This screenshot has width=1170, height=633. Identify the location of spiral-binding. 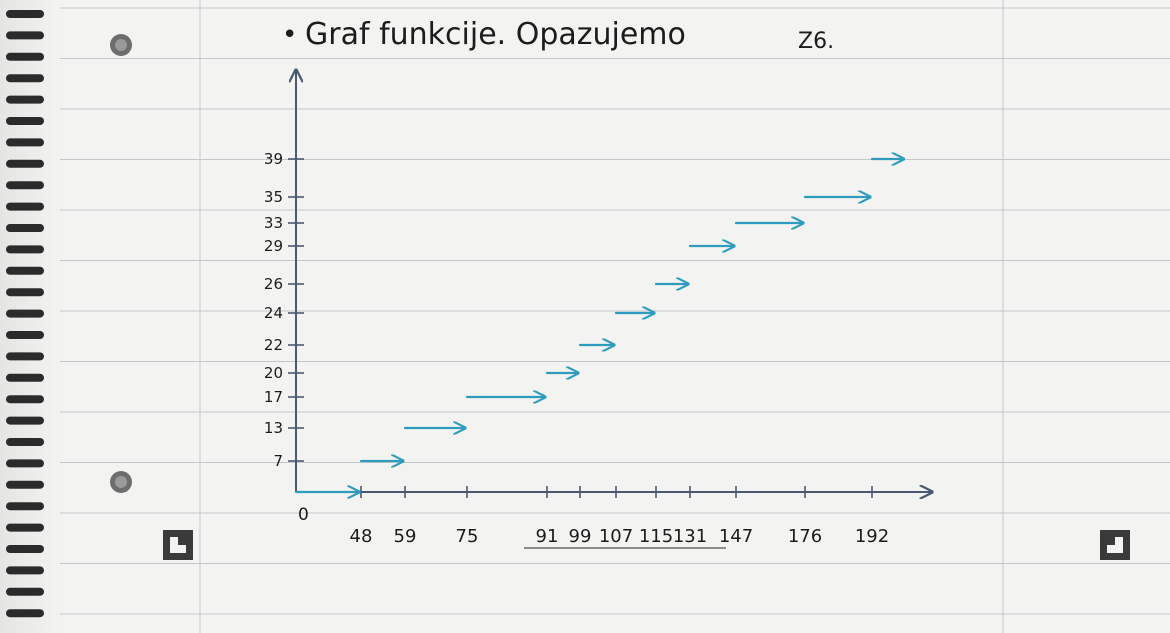
(25, 314).